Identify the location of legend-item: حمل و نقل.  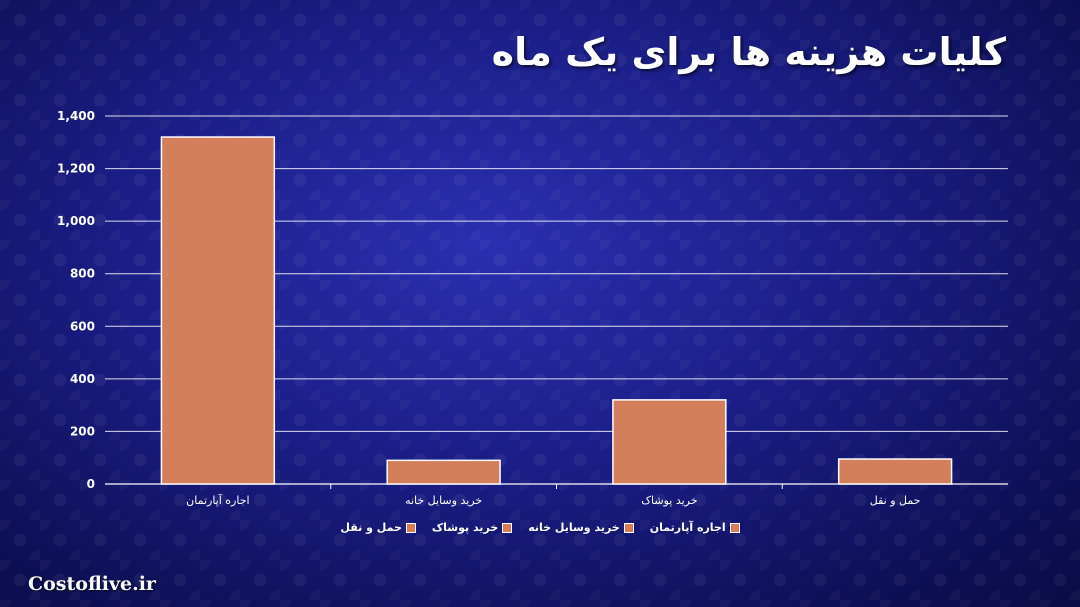
(378, 527).